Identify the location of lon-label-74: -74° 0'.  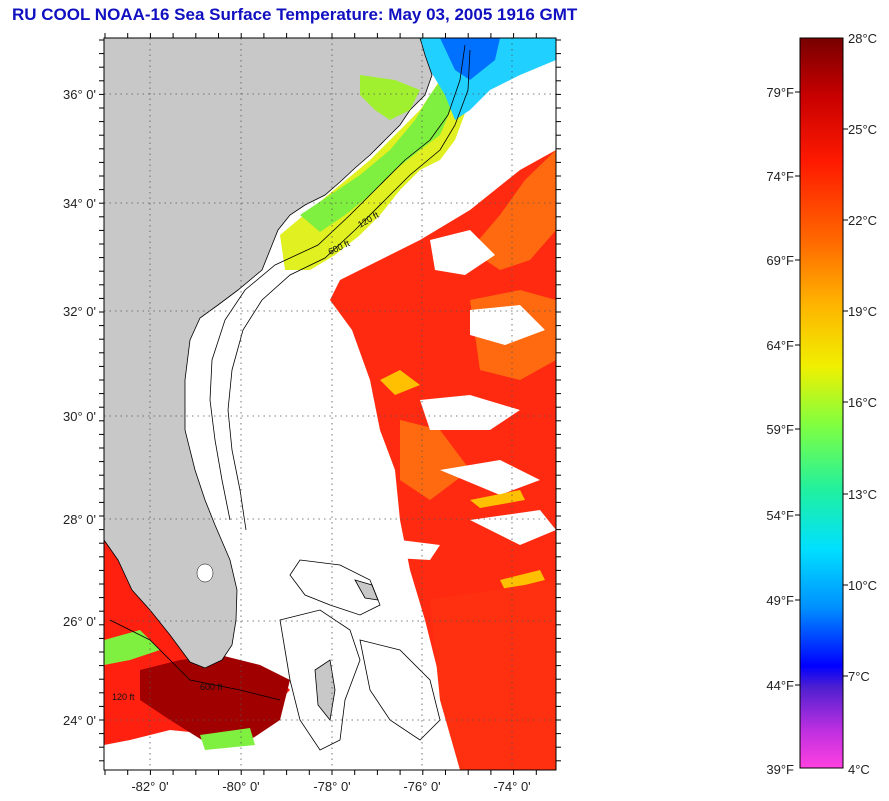
(511, 786).